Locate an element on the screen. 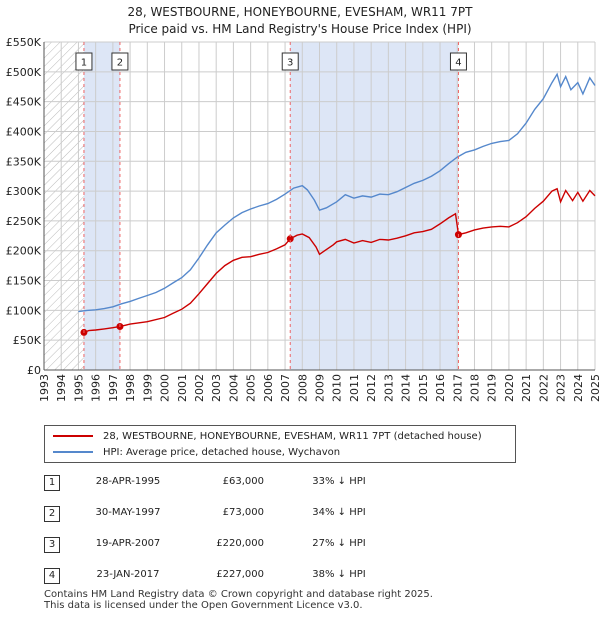 The height and width of the screenshot is (620, 600). x-tick-label: 2005 is located at coordinates (251, 388).